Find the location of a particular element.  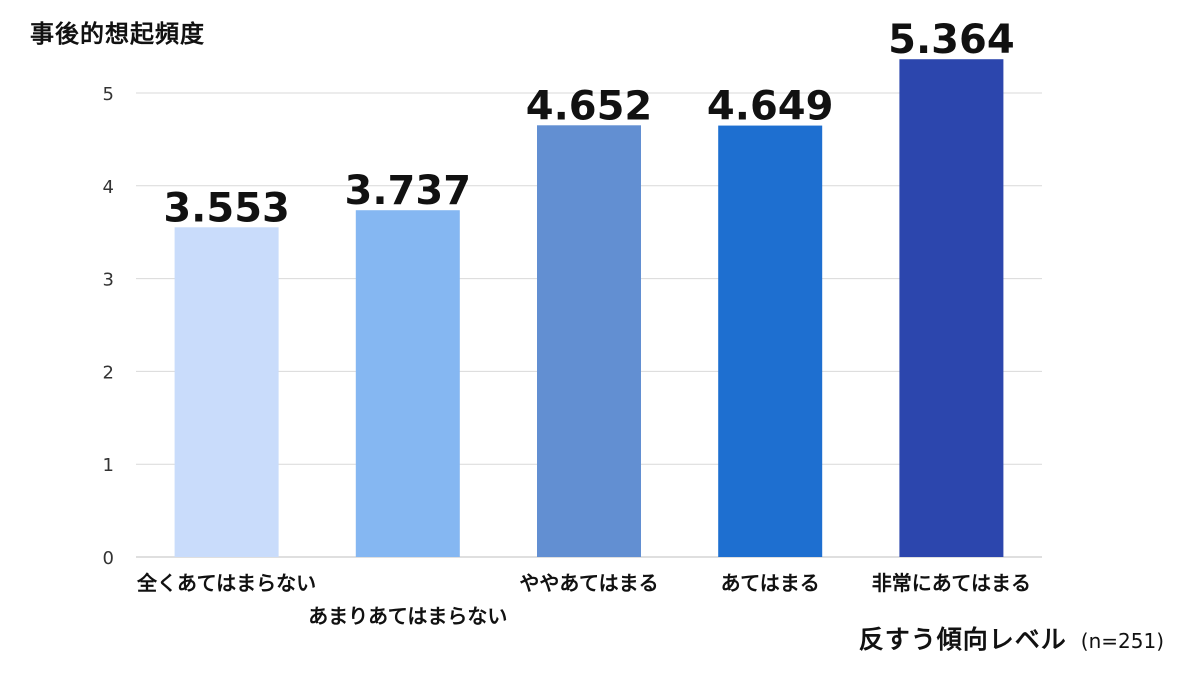

category-label-3: ややあてはまる is located at coordinates (588, 583).